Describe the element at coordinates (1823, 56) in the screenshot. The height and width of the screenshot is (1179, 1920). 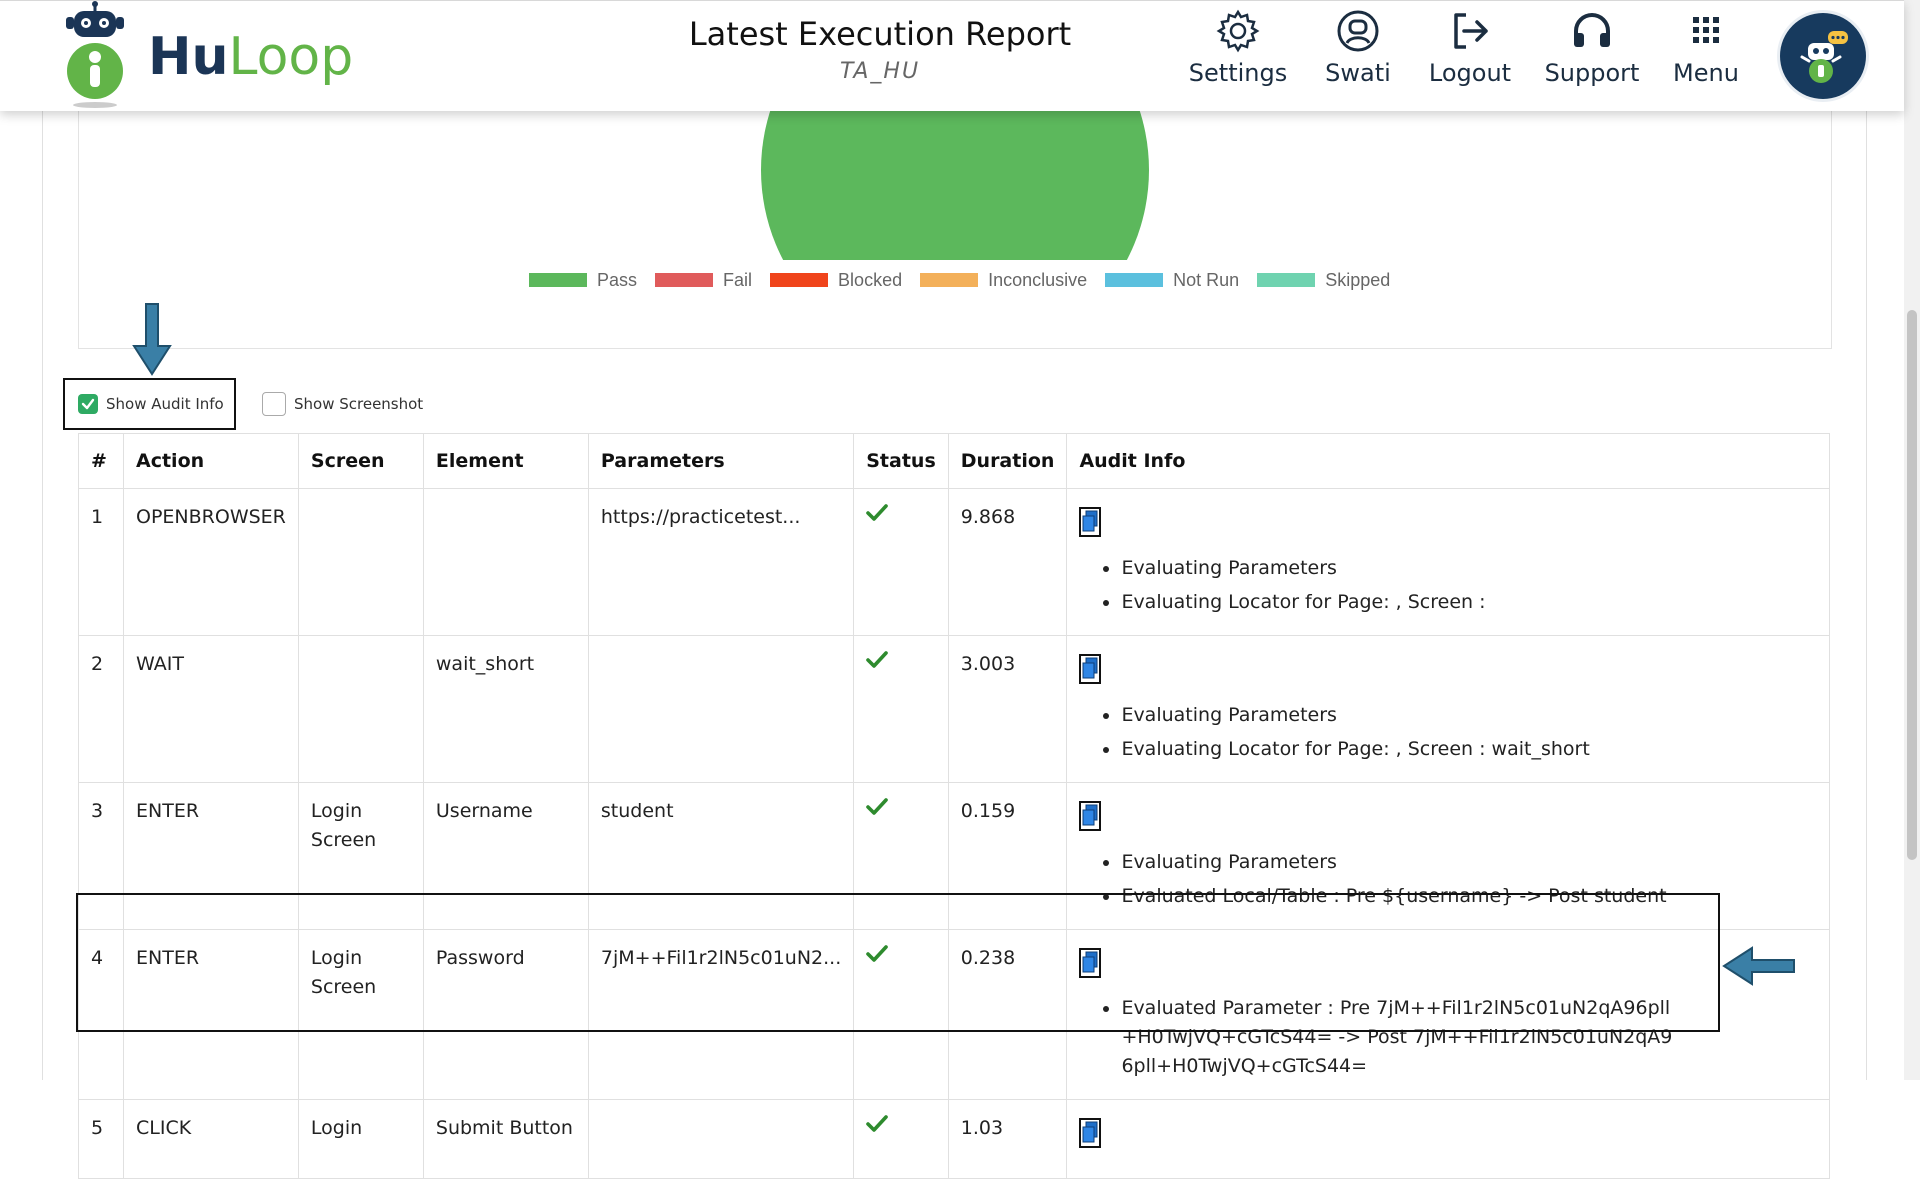
I see `chatbot-avatar` at that location.